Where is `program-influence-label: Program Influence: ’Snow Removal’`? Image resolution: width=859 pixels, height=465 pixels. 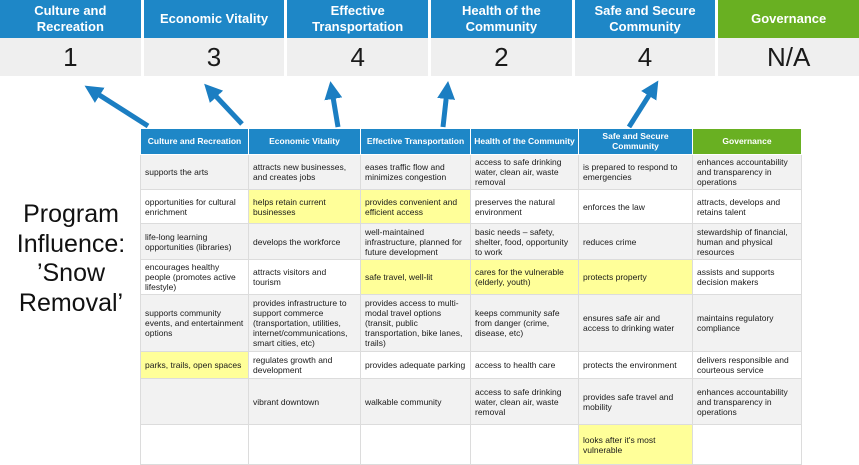 program-influence-label: Program Influence: ’Snow Removal’ is located at coordinates (71, 259).